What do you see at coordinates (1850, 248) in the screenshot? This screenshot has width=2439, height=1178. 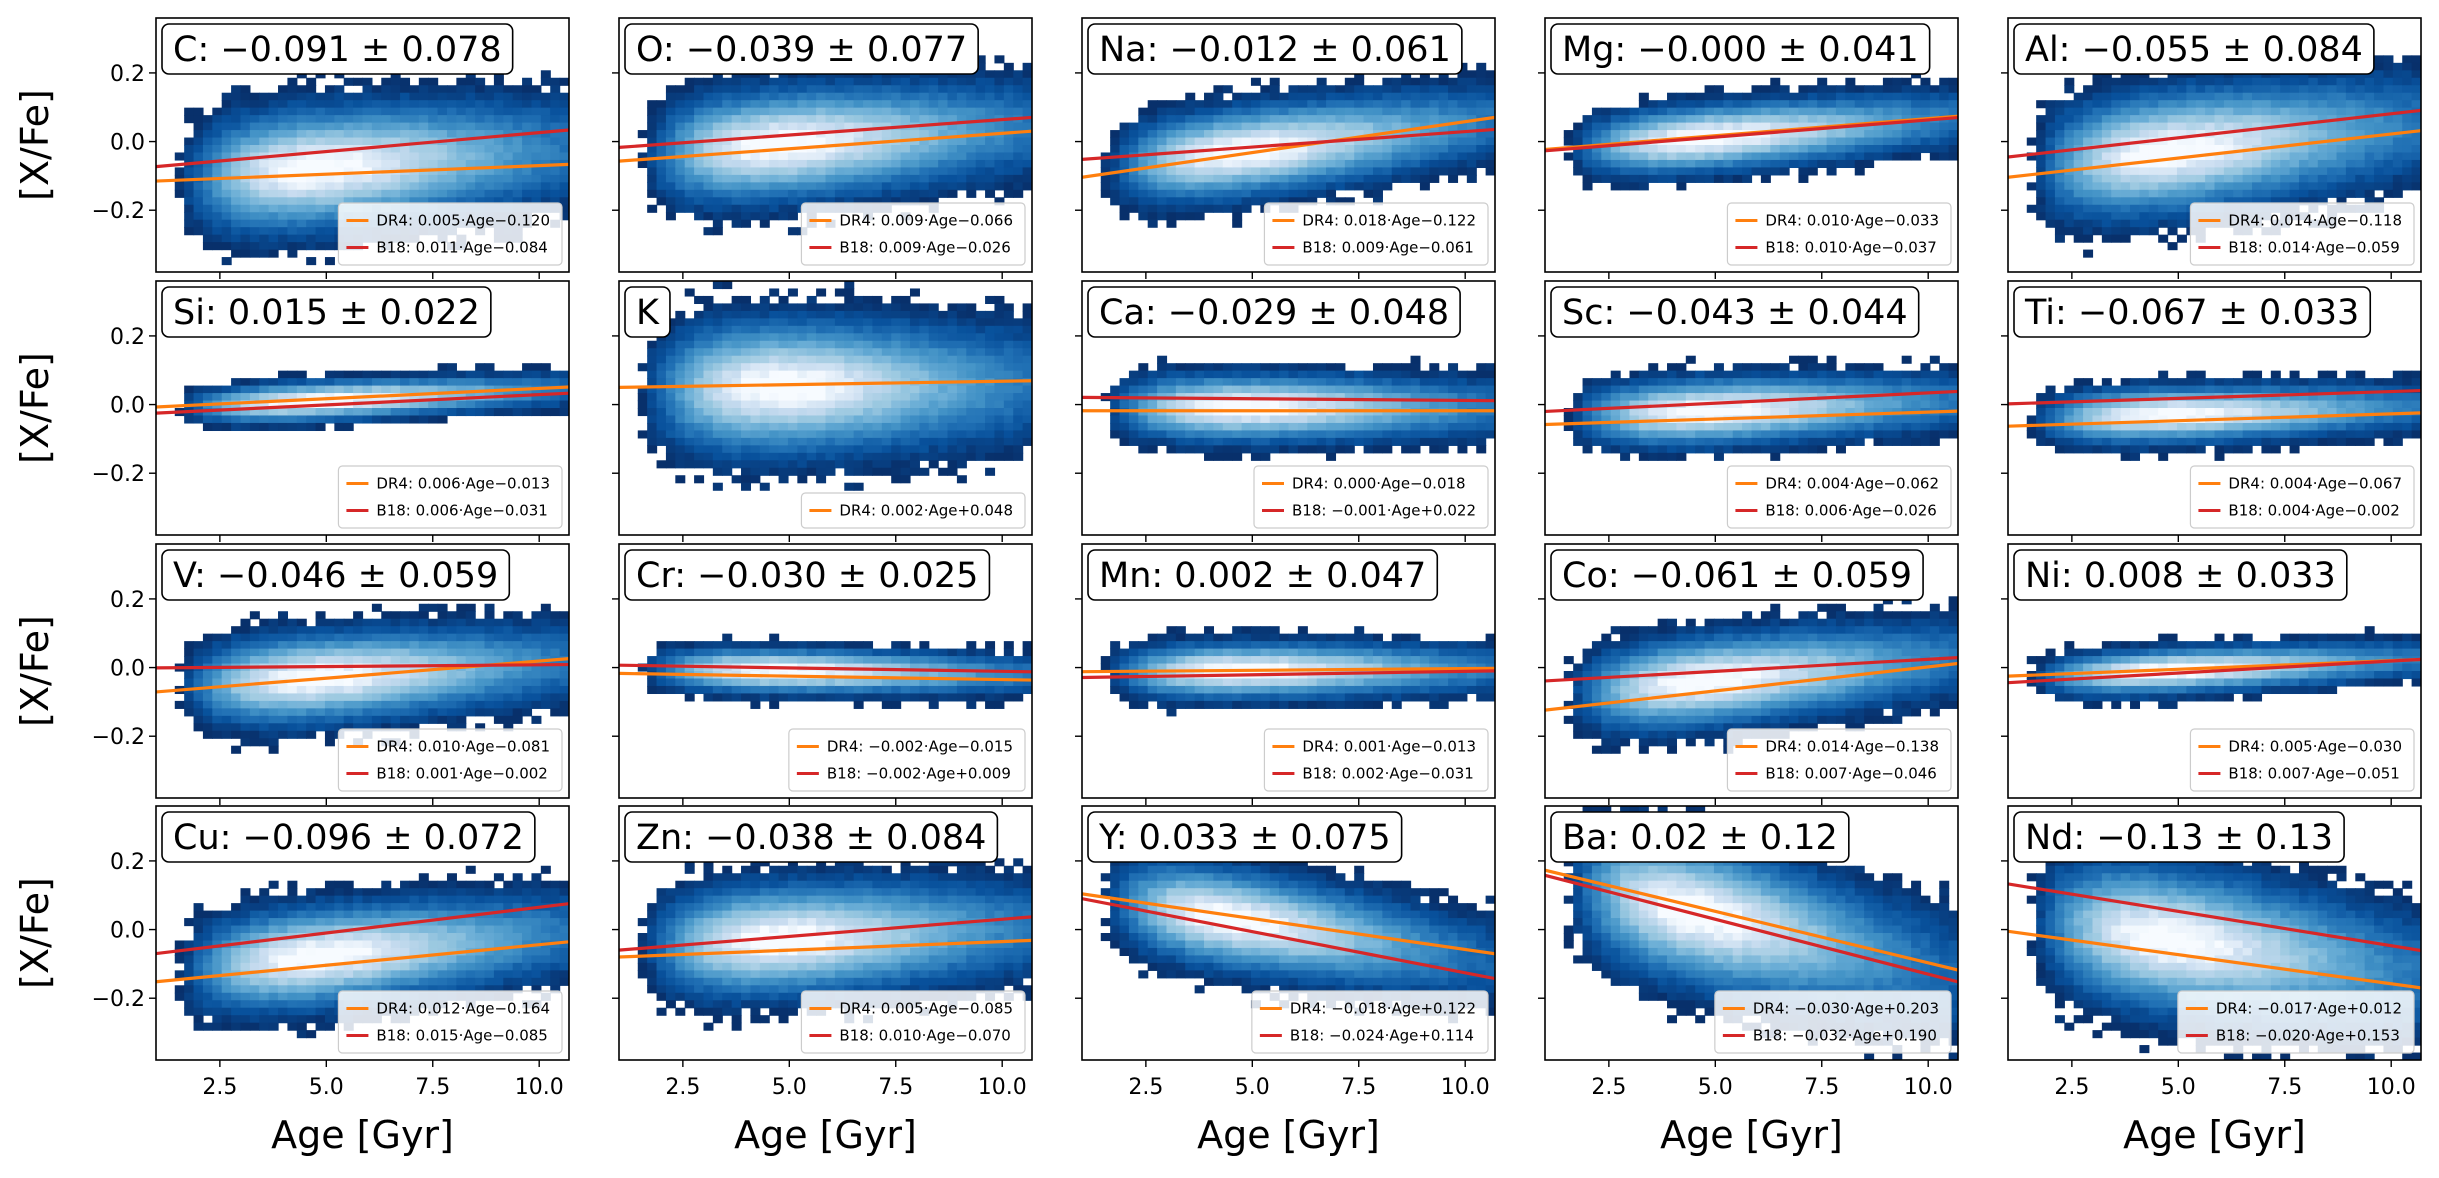 I see `legend-entry-label: B18: 0.010·Age−0.037` at bounding box center [1850, 248].